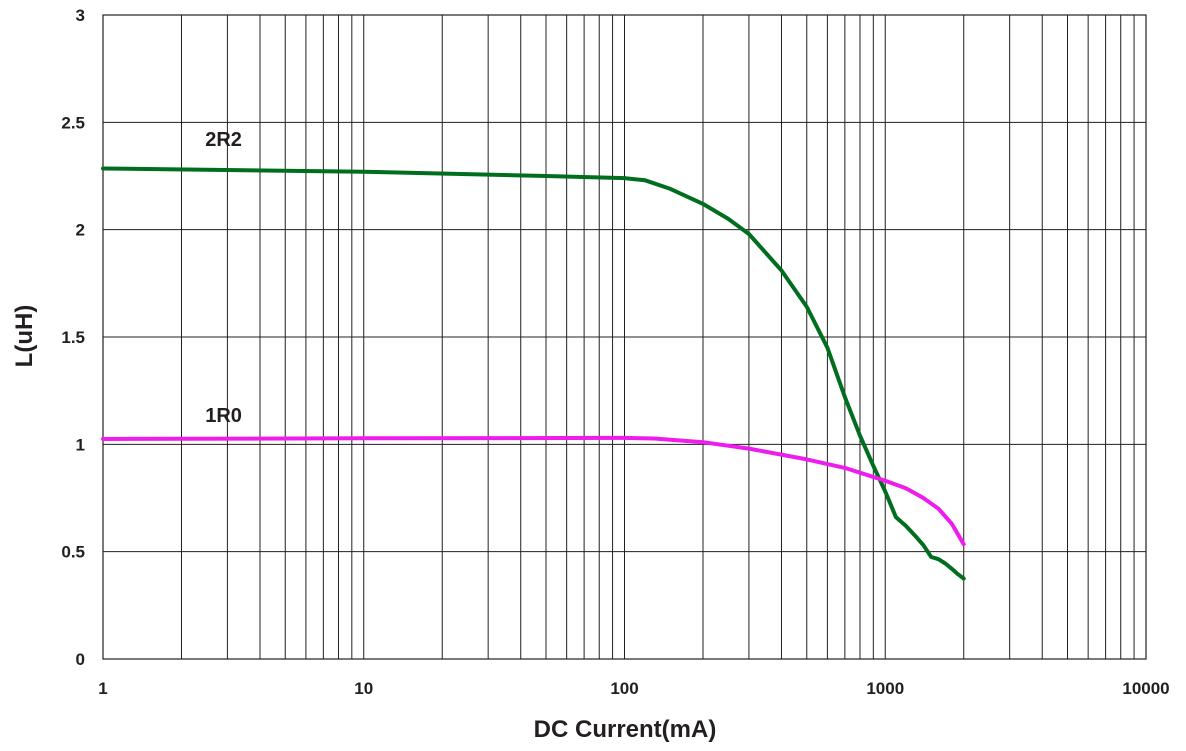 This screenshot has height=751, width=1186. I want to click on x-tick-label: 10000, so click(1145, 688).